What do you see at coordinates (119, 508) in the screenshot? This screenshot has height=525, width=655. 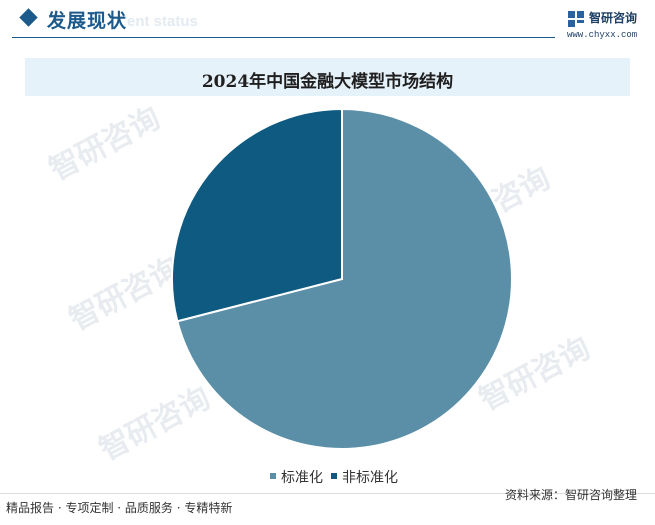 I see `footer-tagline: 精品报告 · 专项定制 · 品质服务 · 专精特新` at bounding box center [119, 508].